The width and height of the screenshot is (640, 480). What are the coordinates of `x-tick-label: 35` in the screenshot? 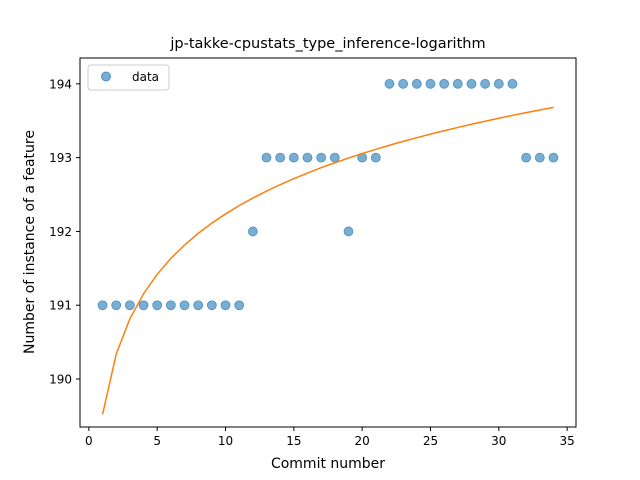 It's located at (566, 441).